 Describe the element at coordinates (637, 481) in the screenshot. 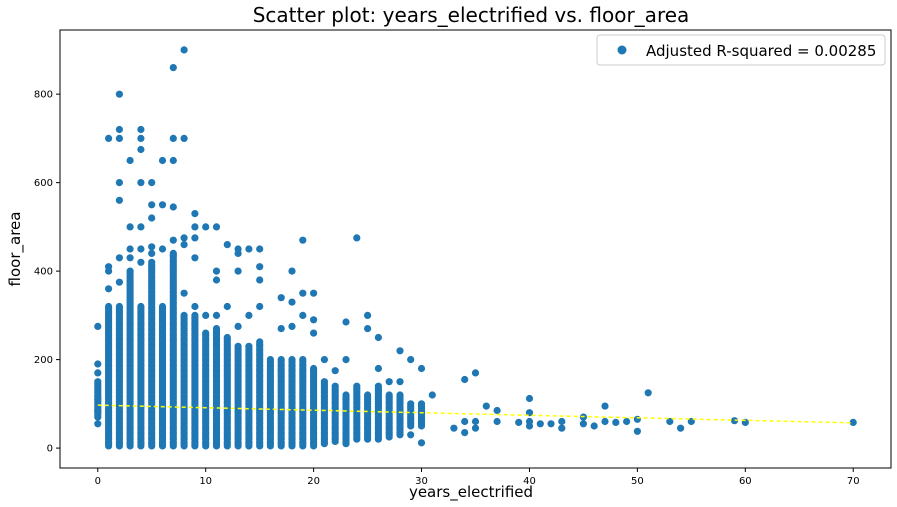

I see `x-tick-label: 50` at that location.